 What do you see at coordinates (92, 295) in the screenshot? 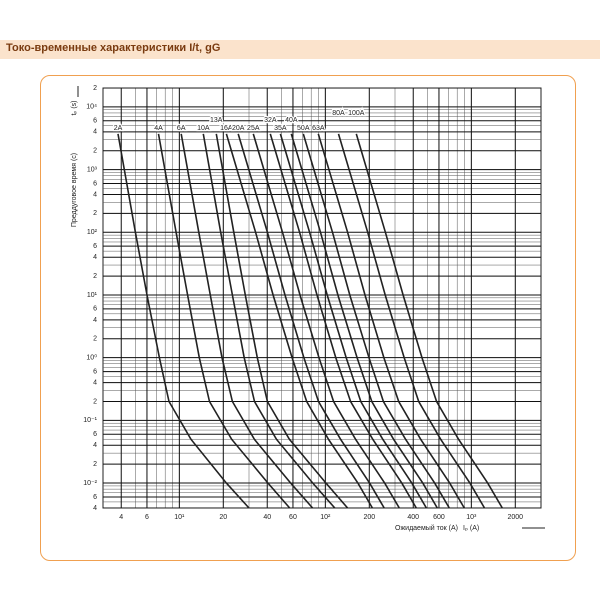
I see `y-tick-label: 10¹` at bounding box center [92, 295].